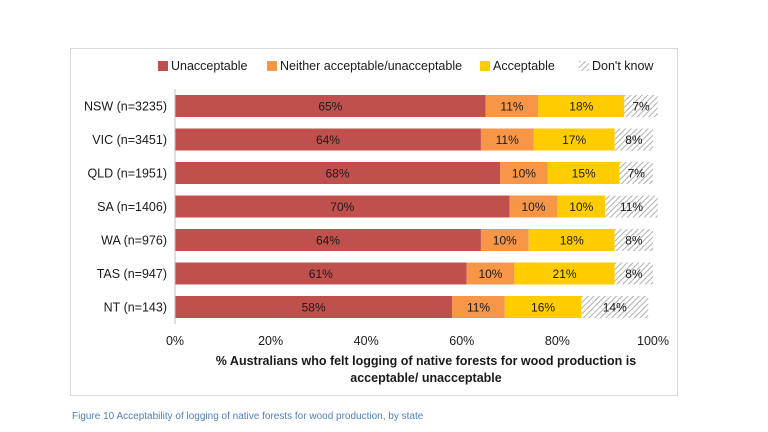  I want to click on category-label: QLD (n=1951), so click(127, 174).